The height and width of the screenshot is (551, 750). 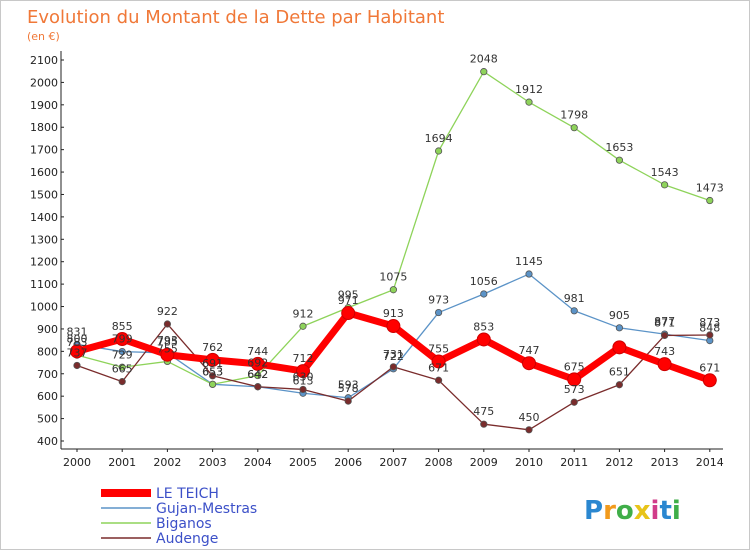 What do you see at coordinates (529, 89) in the screenshot?
I see `data-label: 1912` at bounding box center [529, 89].